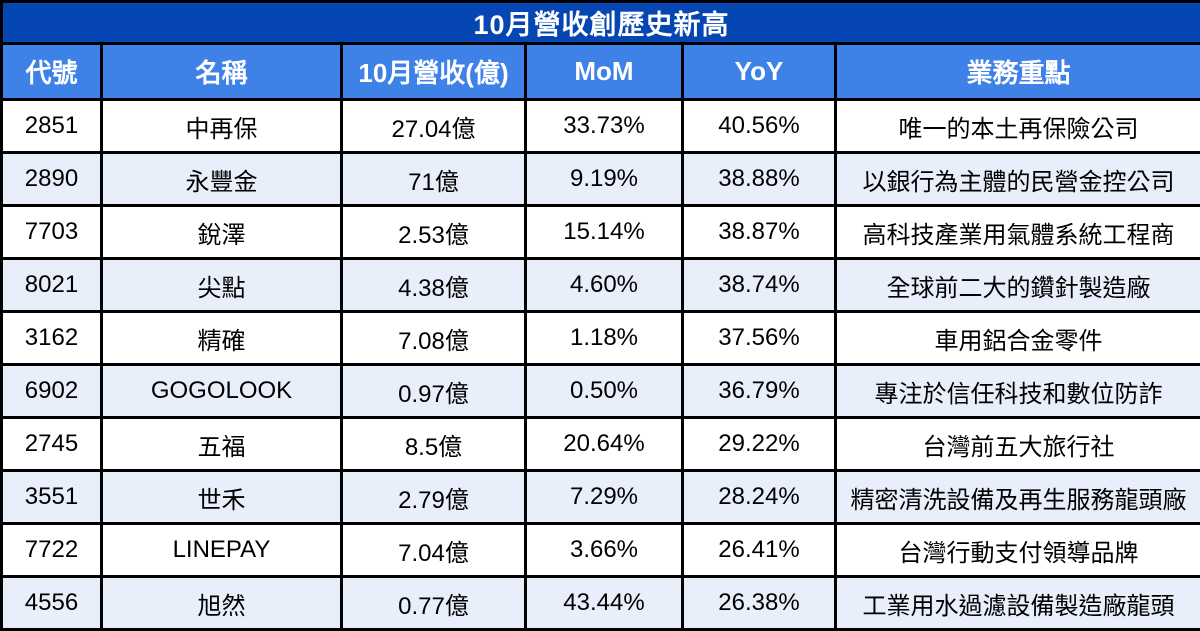 This screenshot has width=1200, height=631. I want to click on stock-code-cell: 7703, so click(52, 232).